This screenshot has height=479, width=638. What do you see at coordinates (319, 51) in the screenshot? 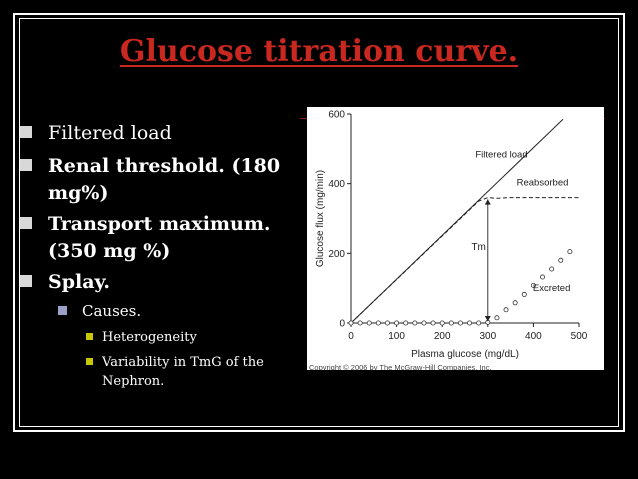
I see `slide-title: Glucose titration curve.` at bounding box center [319, 51].